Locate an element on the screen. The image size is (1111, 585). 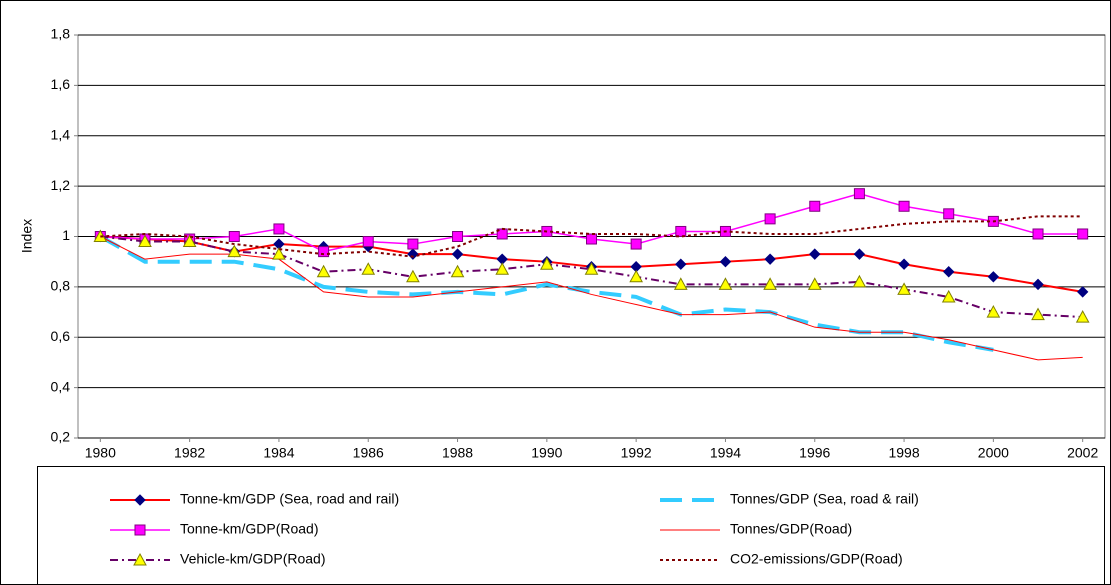
y-tick-label: 1,8 is located at coordinates (61, 34).